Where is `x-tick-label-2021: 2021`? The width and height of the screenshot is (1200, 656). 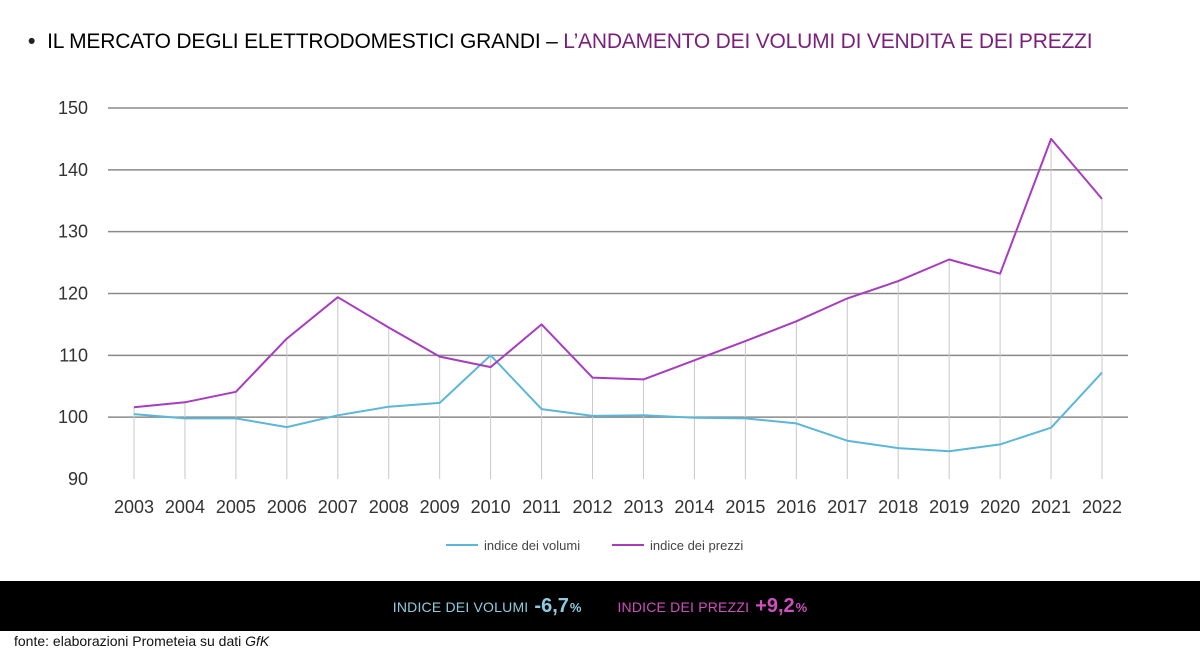 x-tick-label-2021: 2021 is located at coordinates (1051, 507).